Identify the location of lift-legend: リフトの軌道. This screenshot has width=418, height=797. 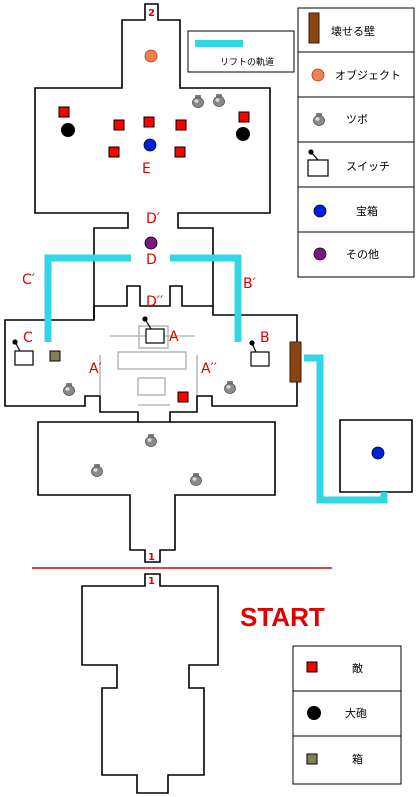
(241, 51).